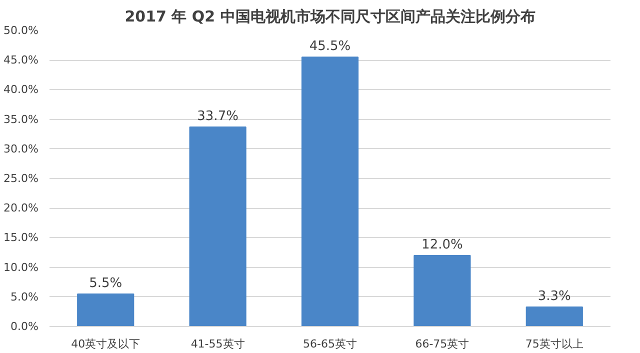 Image resolution: width=640 pixels, height=353 pixels. I want to click on data-label: 33.7%, so click(217, 116).